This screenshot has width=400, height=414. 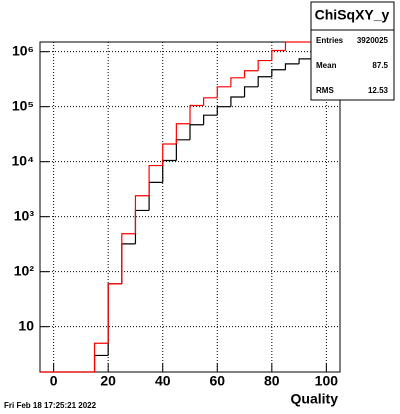 I want to click on stats-label: Entries, so click(x=330, y=40).